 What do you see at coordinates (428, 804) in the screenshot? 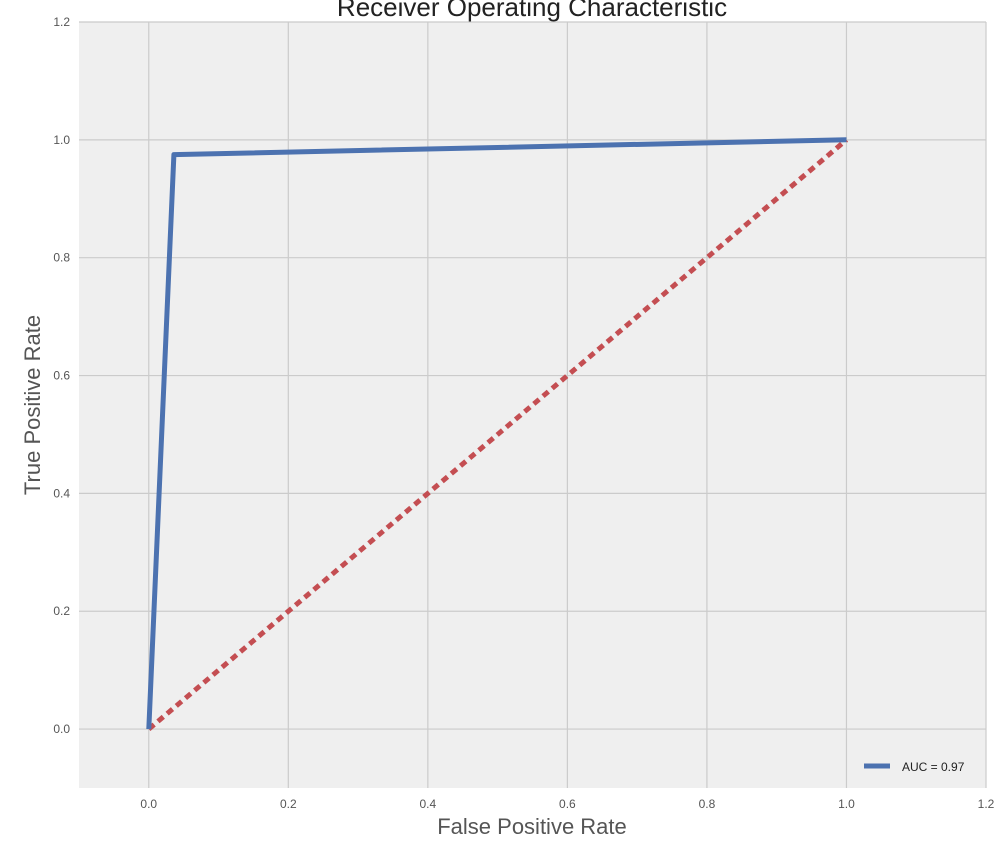
I see `x-tick-label: 0.4` at bounding box center [428, 804].